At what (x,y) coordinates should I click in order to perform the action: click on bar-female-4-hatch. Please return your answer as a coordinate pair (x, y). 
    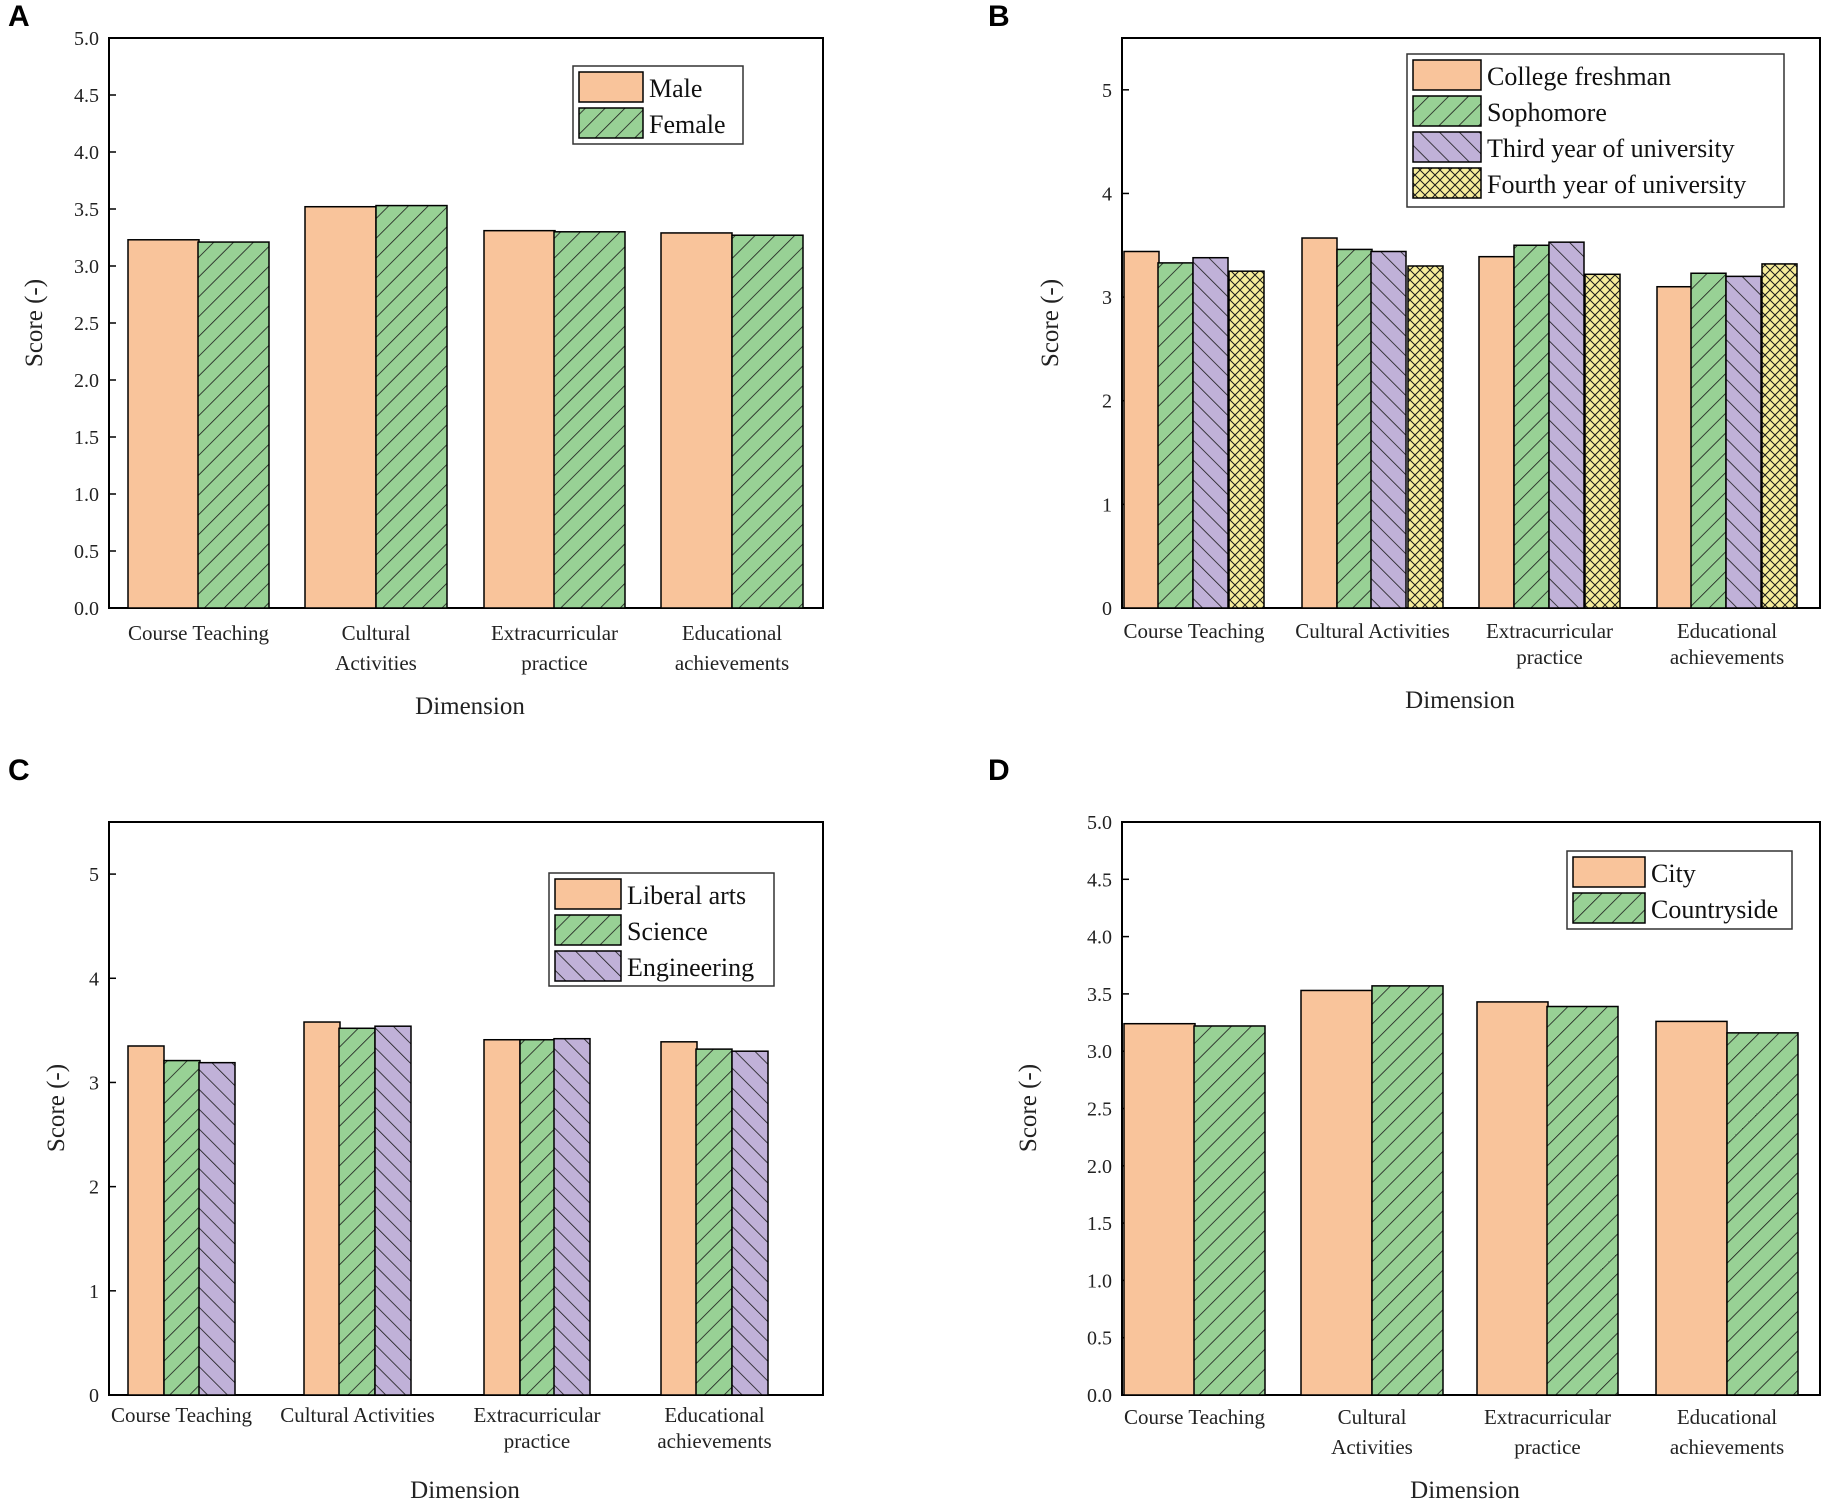
    Looking at the image, I should click on (767, 421).